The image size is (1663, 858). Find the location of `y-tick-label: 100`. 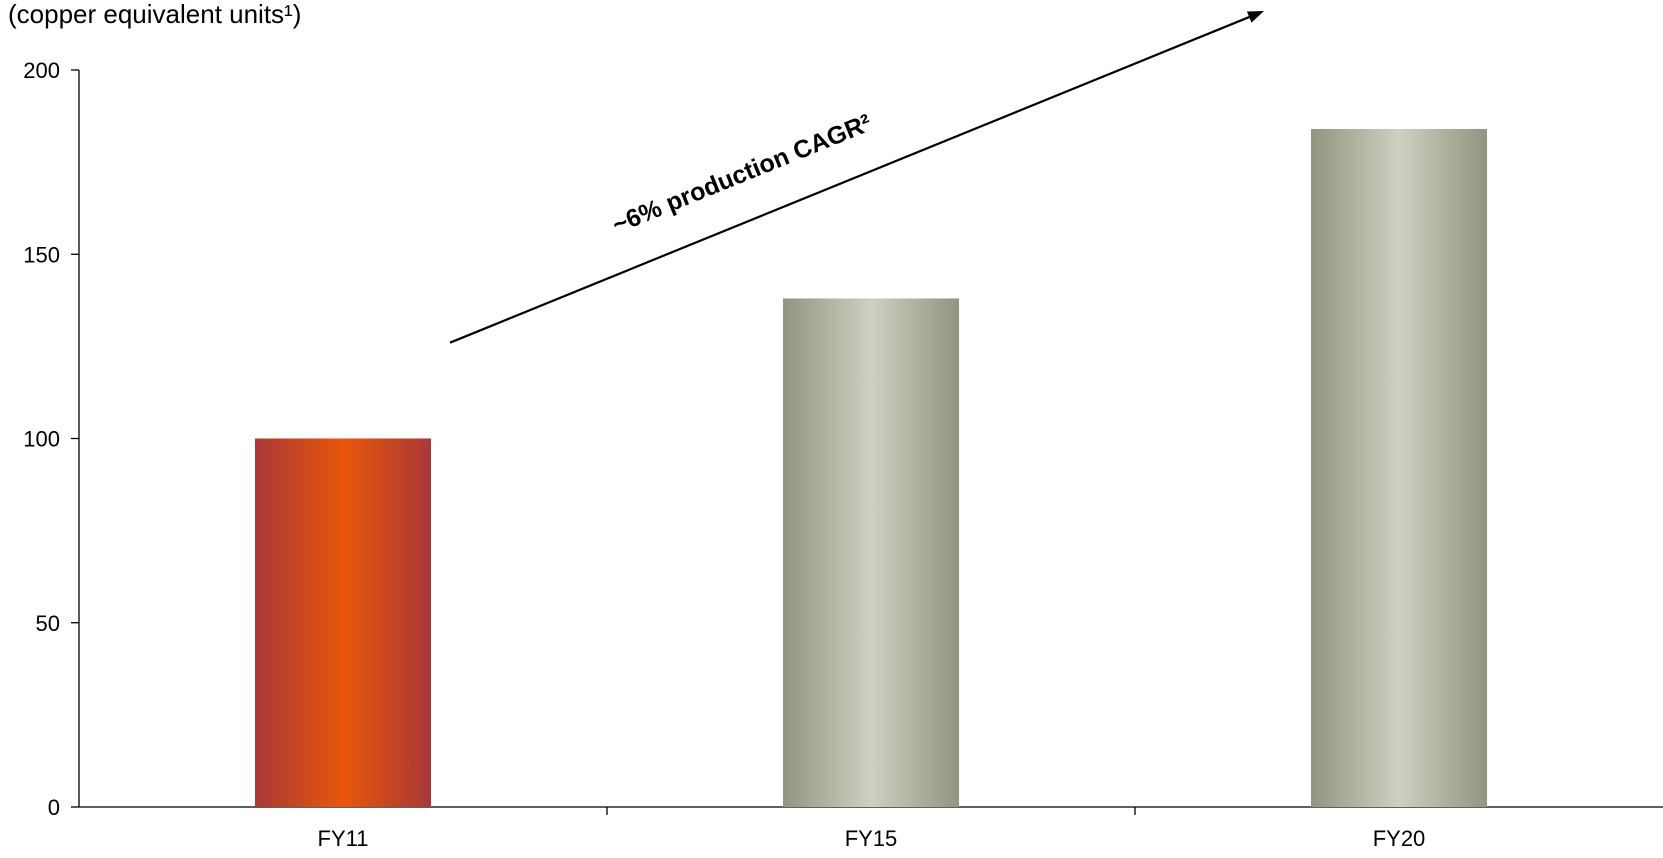

y-tick-label: 100 is located at coordinates (41, 439).